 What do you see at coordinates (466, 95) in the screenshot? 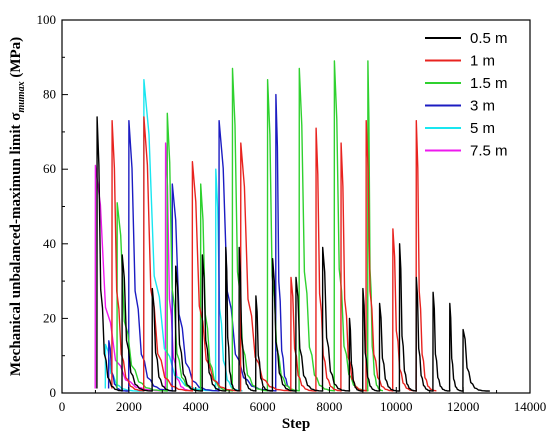
I see `legend: 0.5 m 1 m 1.5 m 3 m 5 m 7.5 m` at bounding box center [466, 95].